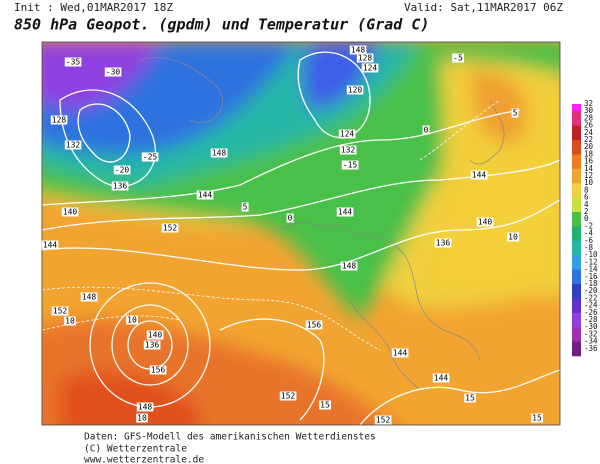 The height and width of the screenshot is (464, 600). I want to click on contour-label: -25, so click(150, 157).